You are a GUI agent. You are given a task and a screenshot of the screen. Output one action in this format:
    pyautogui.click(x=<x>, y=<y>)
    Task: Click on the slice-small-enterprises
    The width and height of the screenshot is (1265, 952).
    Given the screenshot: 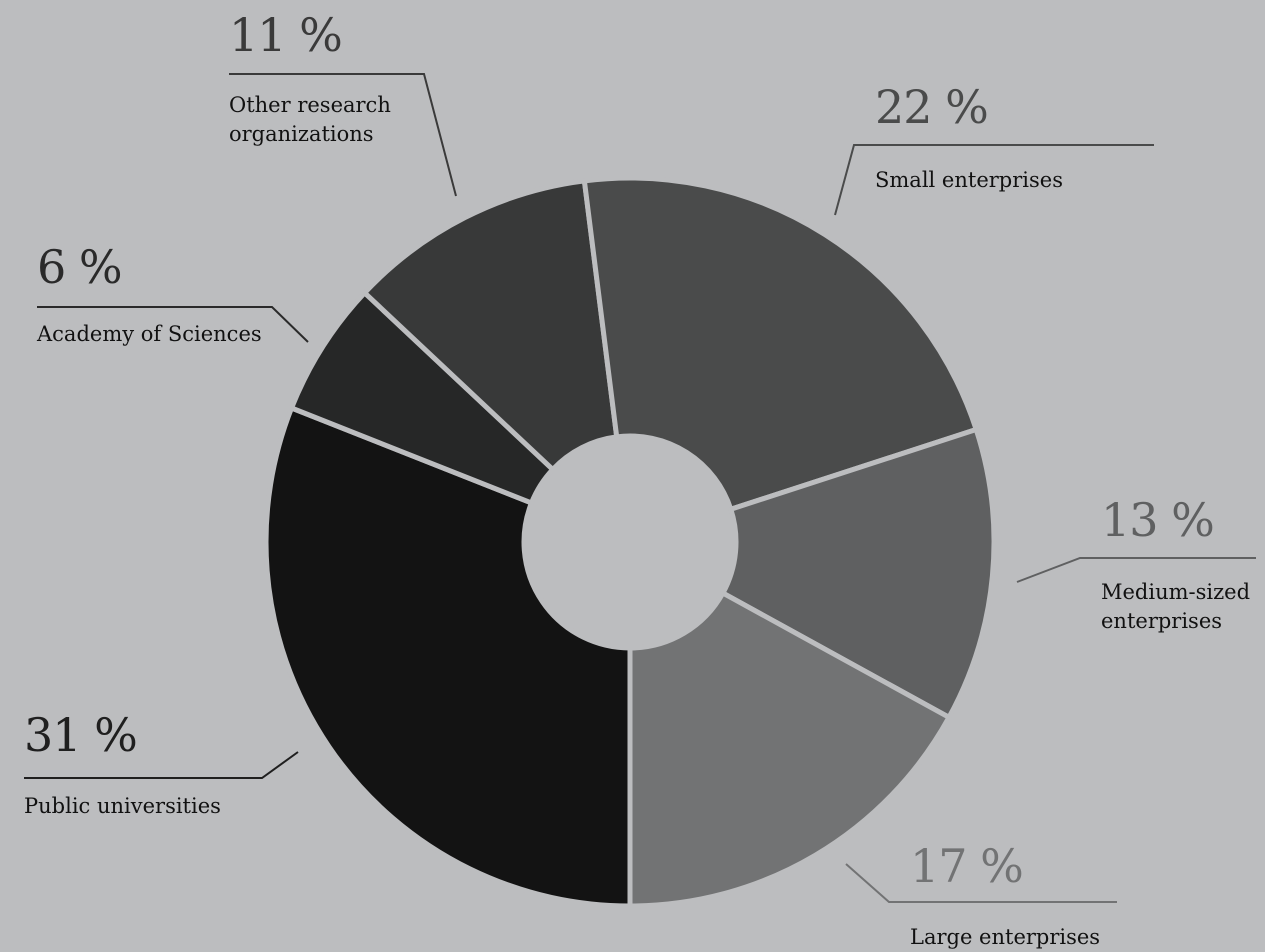 What is the action you would take?
    pyautogui.click(x=780, y=343)
    